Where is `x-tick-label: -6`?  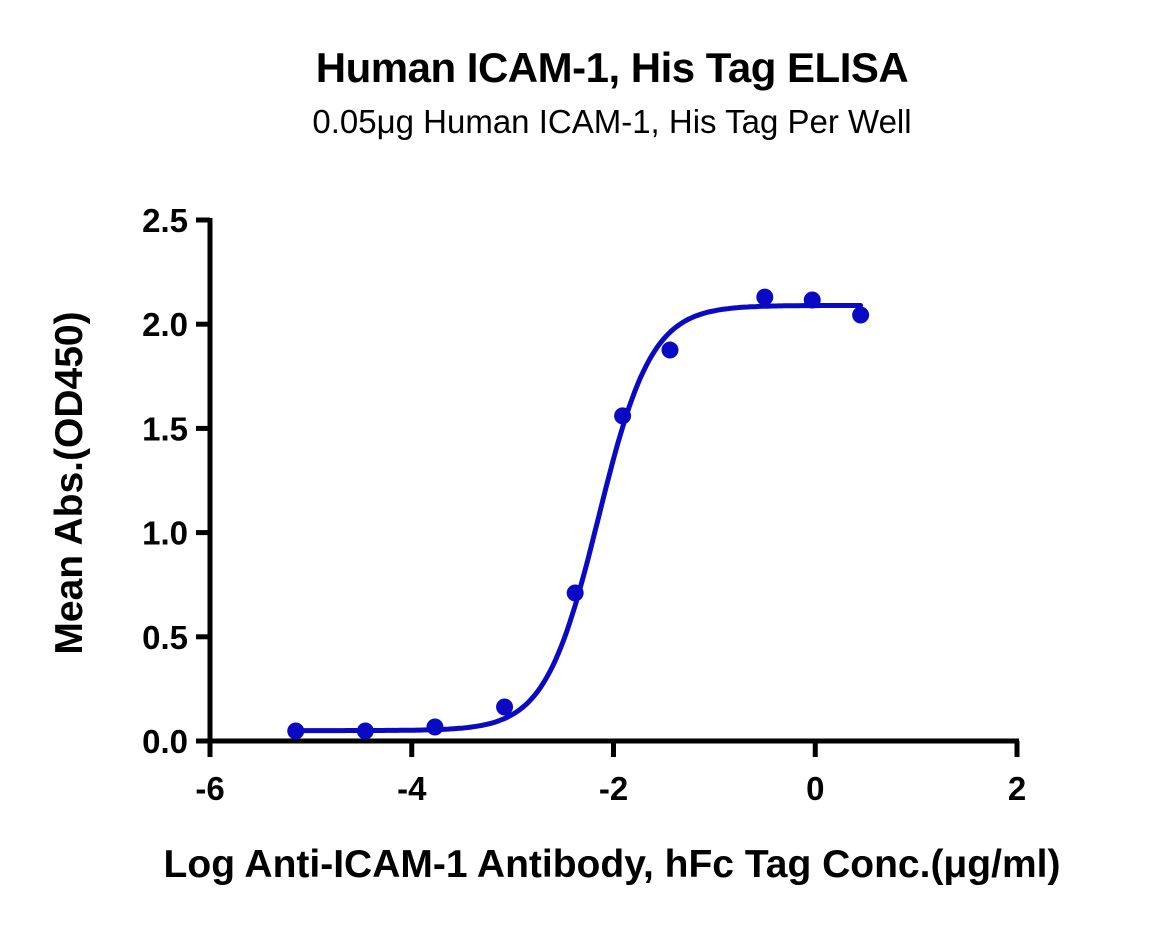
x-tick-label: -6 is located at coordinates (209, 788).